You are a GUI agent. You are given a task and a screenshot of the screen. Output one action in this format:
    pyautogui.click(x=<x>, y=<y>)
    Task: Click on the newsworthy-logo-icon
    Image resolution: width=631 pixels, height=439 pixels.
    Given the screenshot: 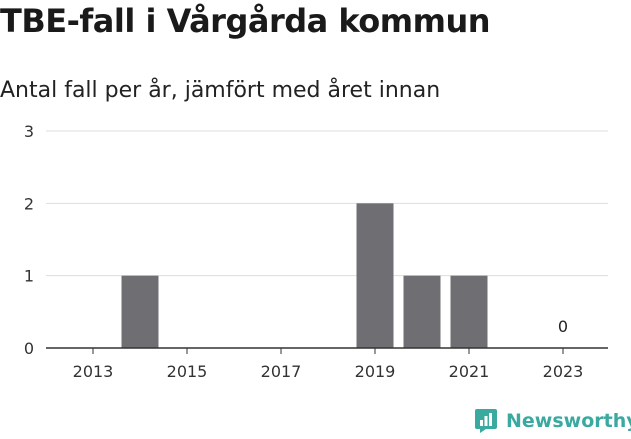 What is the action you would take?
    pyautogui.click(x=486, y=421)
    